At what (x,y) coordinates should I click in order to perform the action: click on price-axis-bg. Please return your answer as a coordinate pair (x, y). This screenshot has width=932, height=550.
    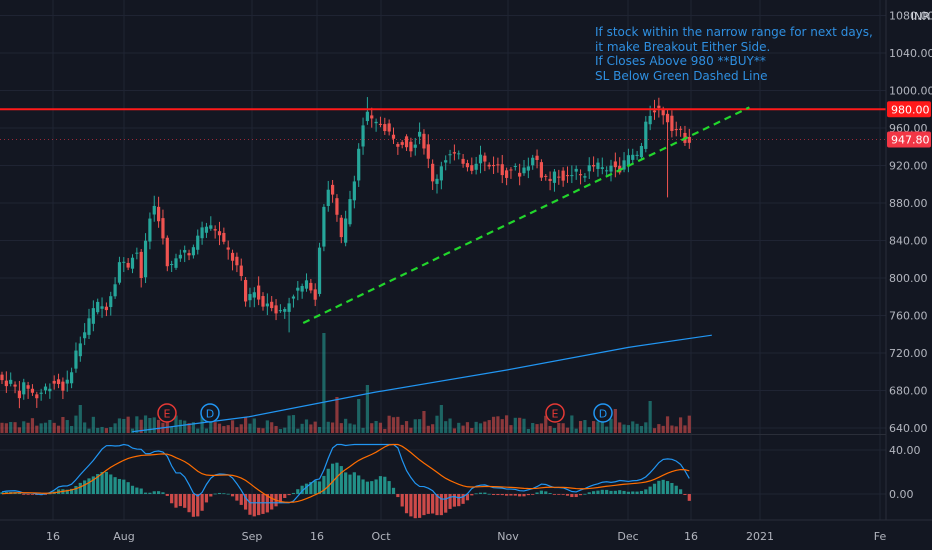
    Looking at the image, I should click on (909, 275).